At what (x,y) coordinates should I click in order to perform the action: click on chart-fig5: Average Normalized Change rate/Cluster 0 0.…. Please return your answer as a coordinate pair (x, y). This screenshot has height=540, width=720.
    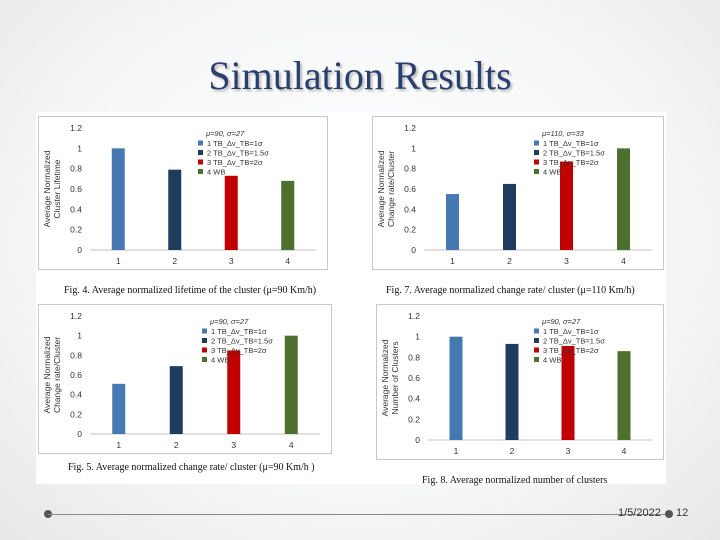
    Looking at the image, I should click on (185, 379).